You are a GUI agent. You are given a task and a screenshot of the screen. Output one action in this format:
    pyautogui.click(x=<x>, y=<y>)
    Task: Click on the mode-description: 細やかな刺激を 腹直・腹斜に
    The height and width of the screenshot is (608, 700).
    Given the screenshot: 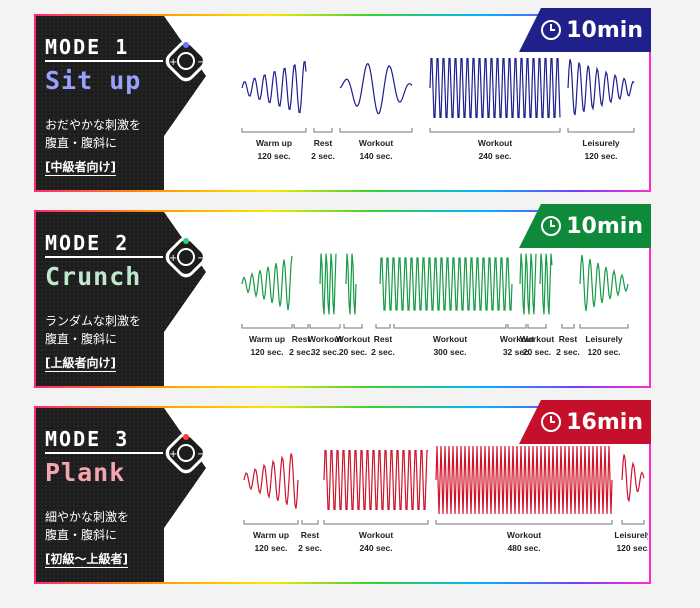 What is the action you would take?
    pyautogui.click(x=87, y=526)
    